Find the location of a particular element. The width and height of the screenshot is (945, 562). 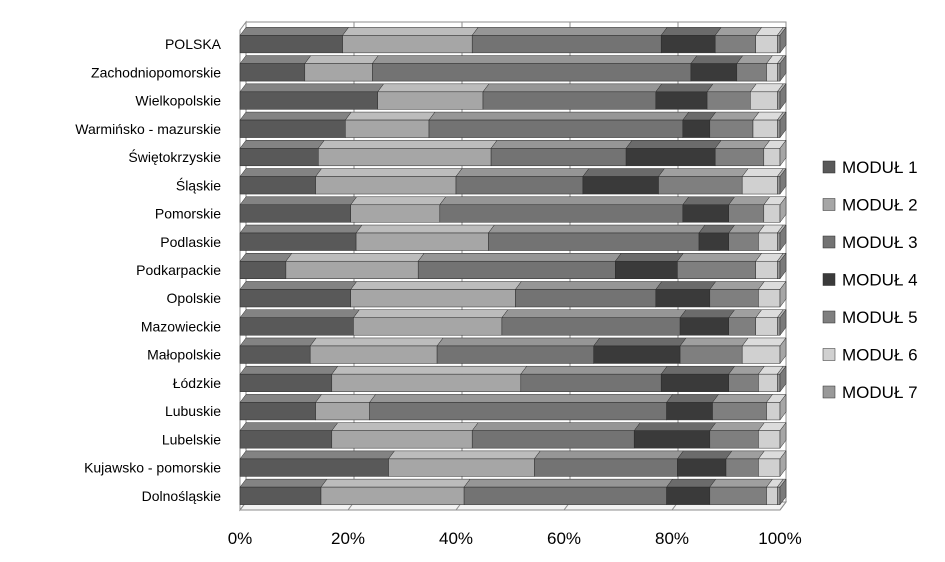

legend-label: MODUŁ 5 is located at coordinates (880, 317).